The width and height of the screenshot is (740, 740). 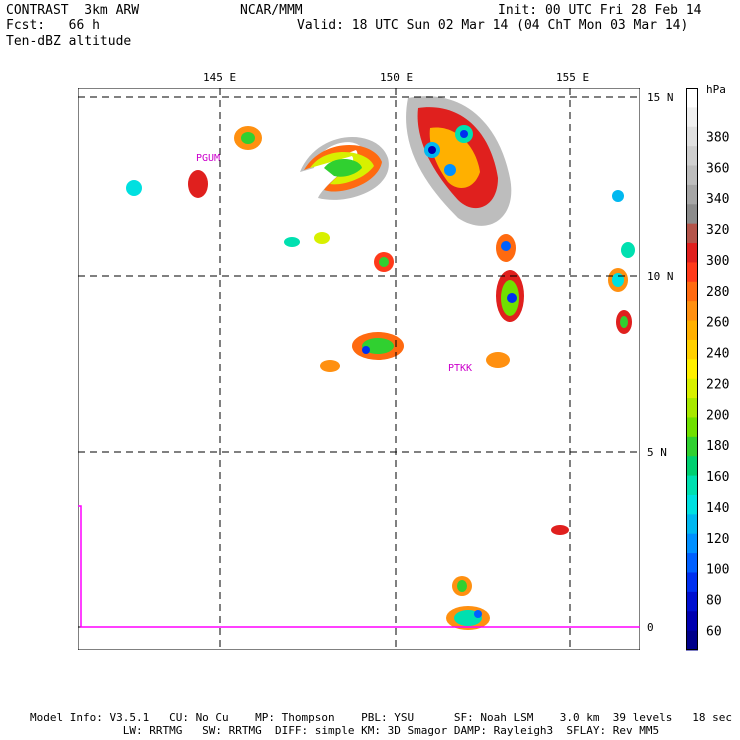 I want to click on lat-label-10n: 10 N, so click(x=660, y=276).